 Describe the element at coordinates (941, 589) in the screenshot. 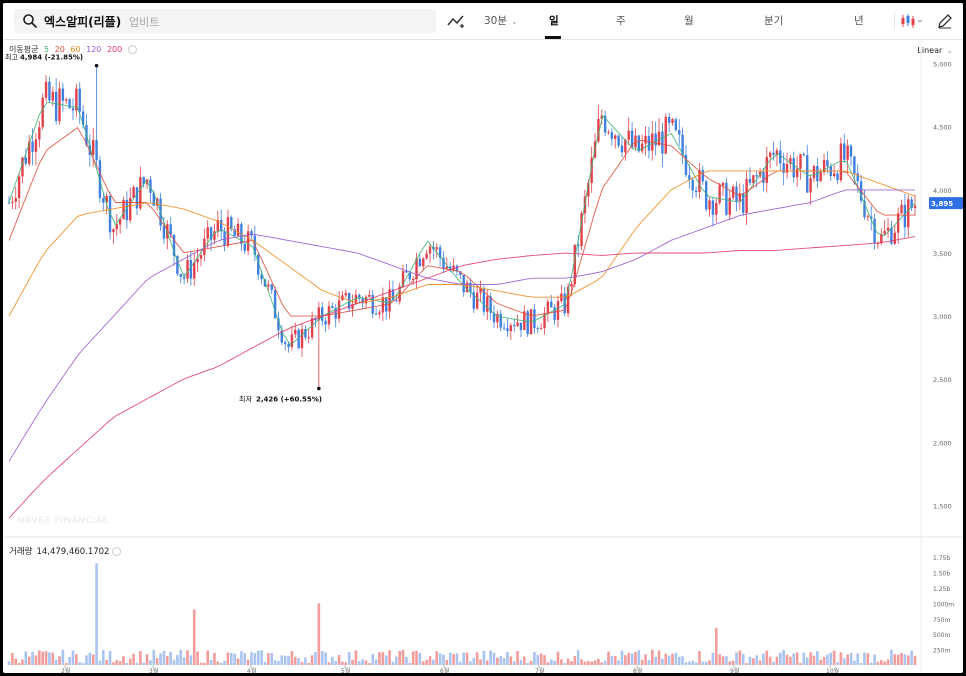

I see `volume-tick-label: 1.25b` at that location.